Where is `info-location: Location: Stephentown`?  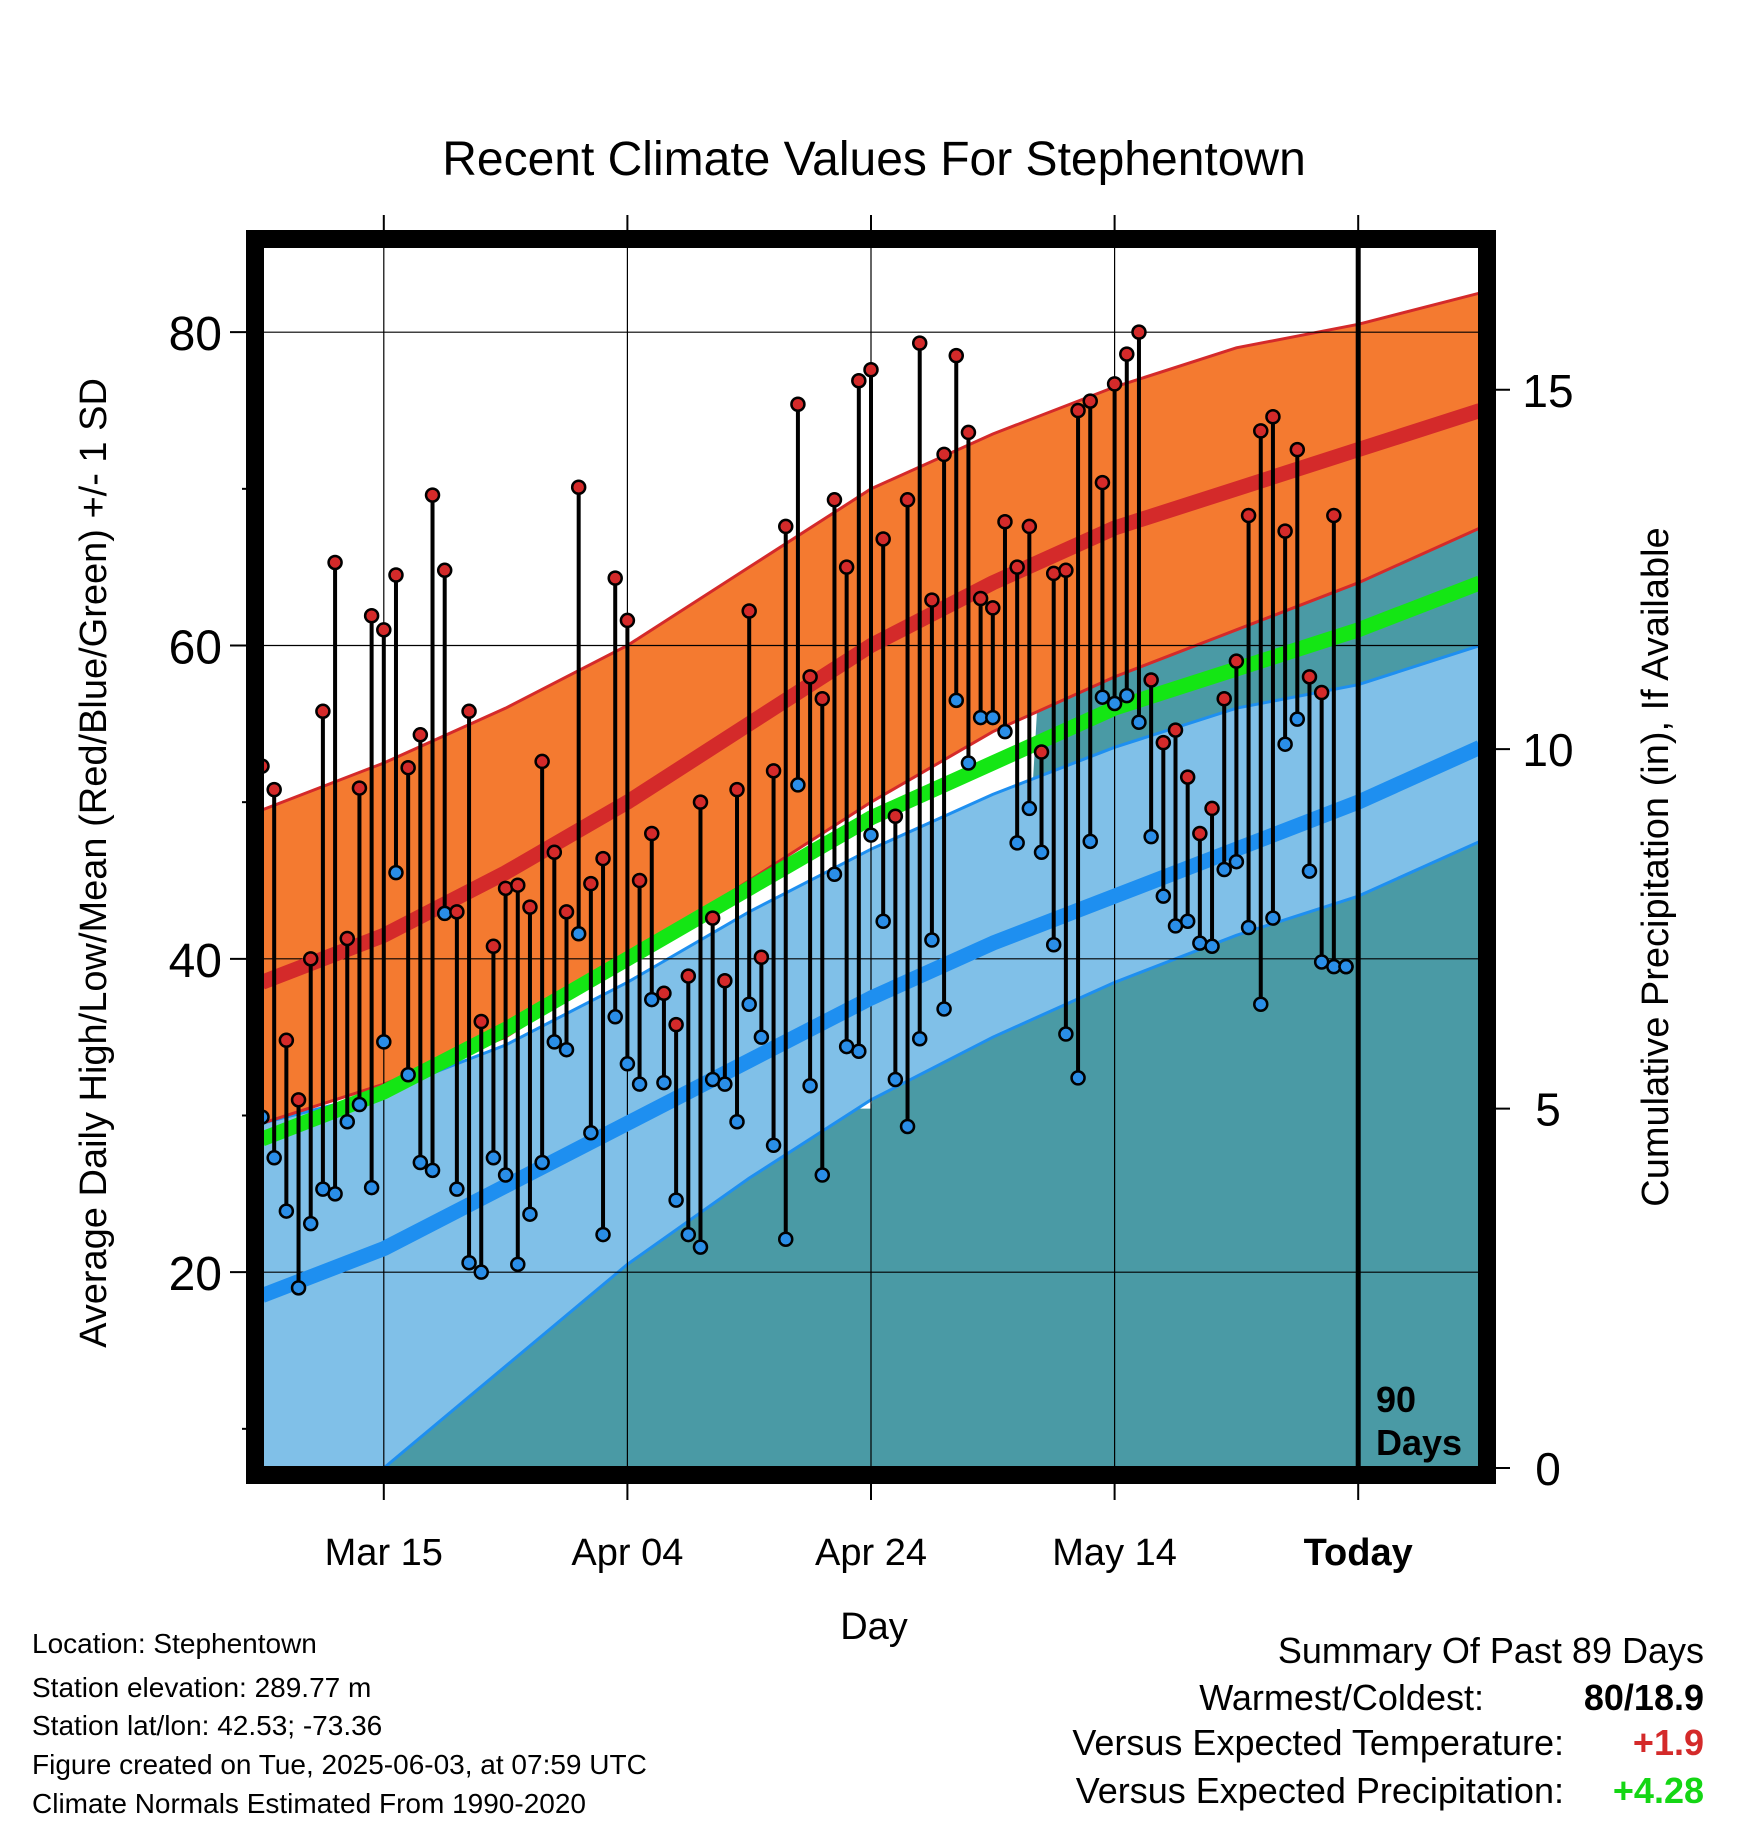 info-location: Location: Stephentown is located at coordinates (174, 1643).